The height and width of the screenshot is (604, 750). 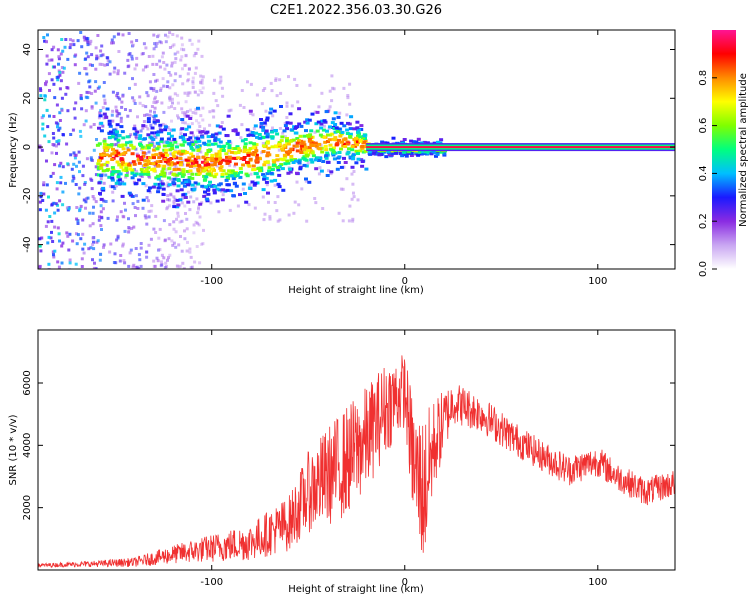 What do you see at coordinates (703, 173) in the screenshot?
I see `colorbar-tick-label: 0.4` at bounding box center [703, 173].